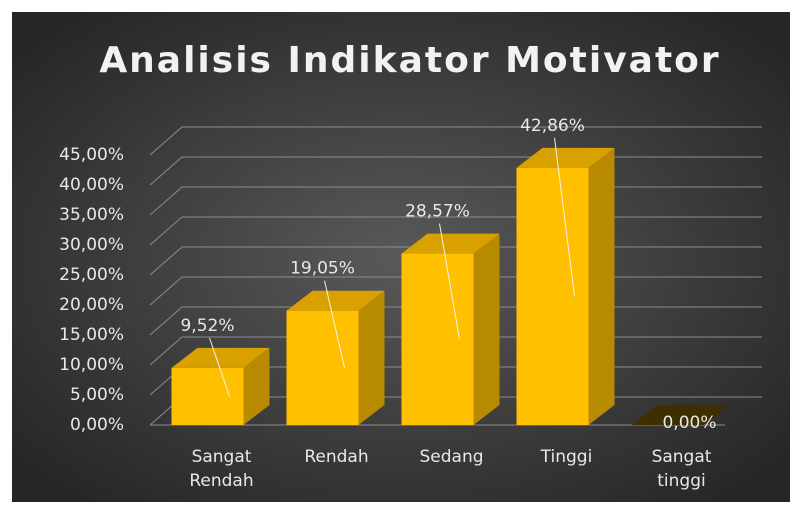 The height and width of the screenshot is (514, 801). Describe the element at coordinates (689, 423) in the screenshot. I see `data-label: 0,00%` at that location.